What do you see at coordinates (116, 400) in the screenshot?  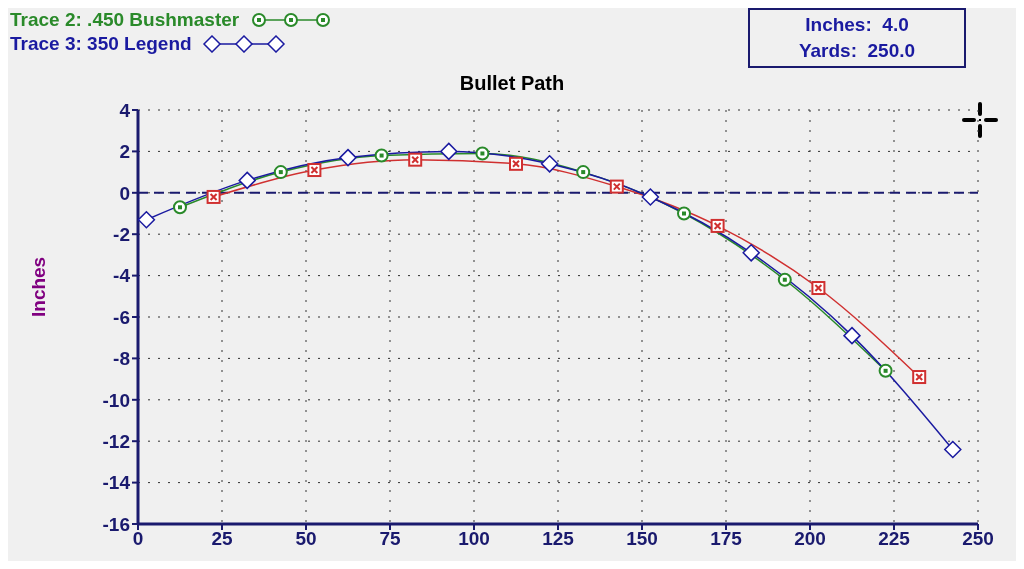 I see `y-tick-label: -10` at bounding box center [116, 400].